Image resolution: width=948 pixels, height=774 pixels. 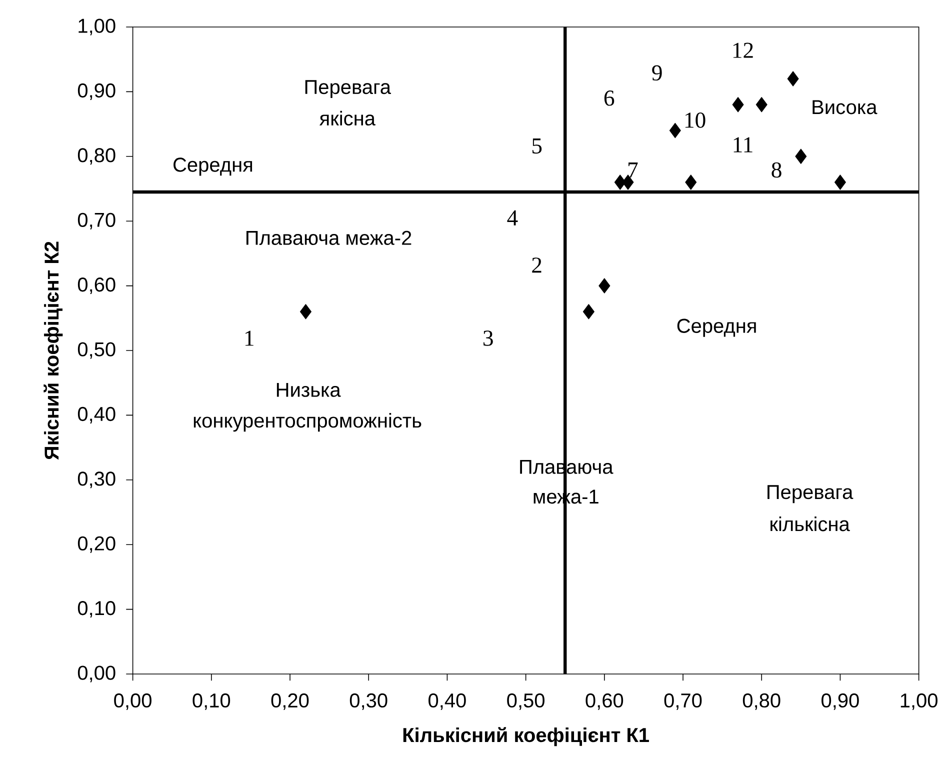 I want to click on x-tick-label: 1,00, so click(x=919, y=701).